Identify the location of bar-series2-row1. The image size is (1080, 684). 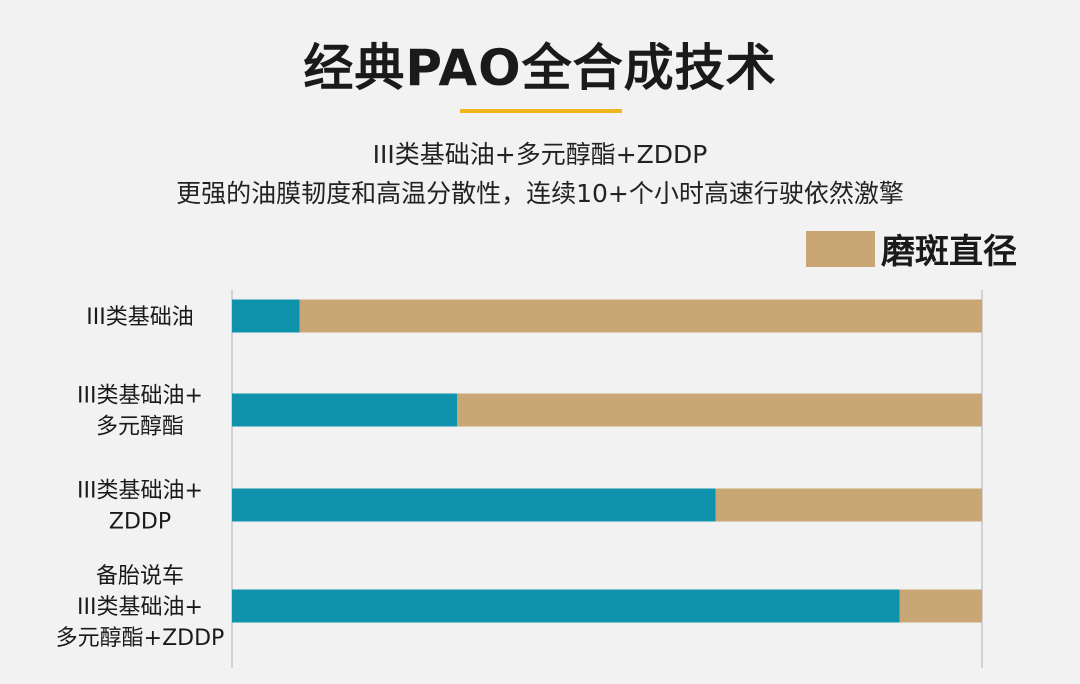
(640, 316).